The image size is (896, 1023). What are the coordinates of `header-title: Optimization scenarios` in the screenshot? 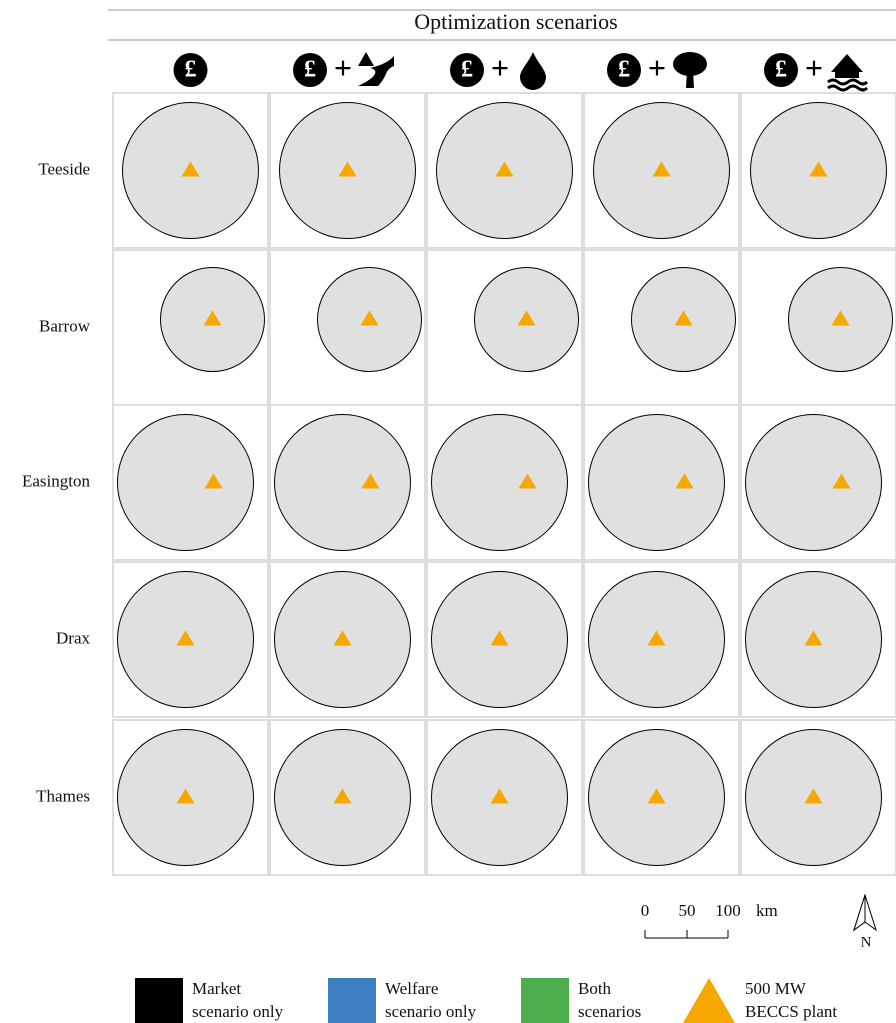 It's located at (515, 21).